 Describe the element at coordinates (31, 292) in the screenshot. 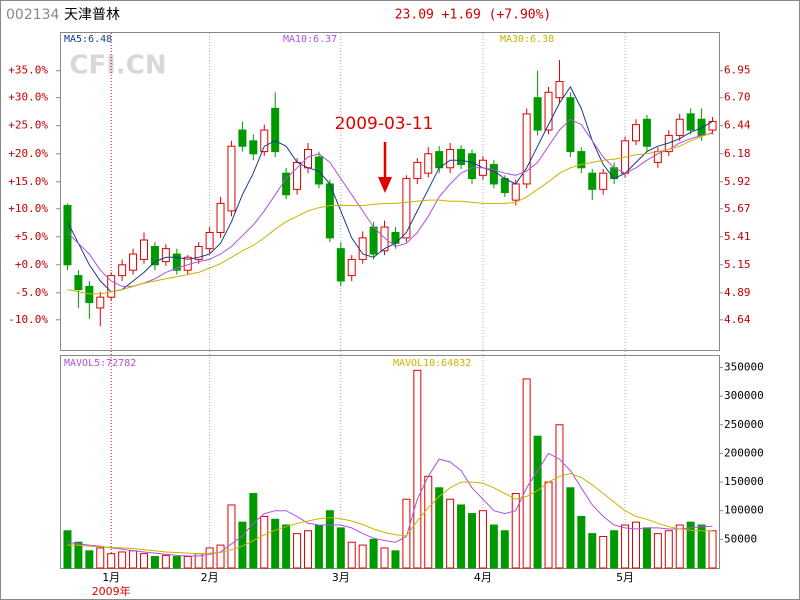

I see `y-left-tick-label: -5.0%` at that location.